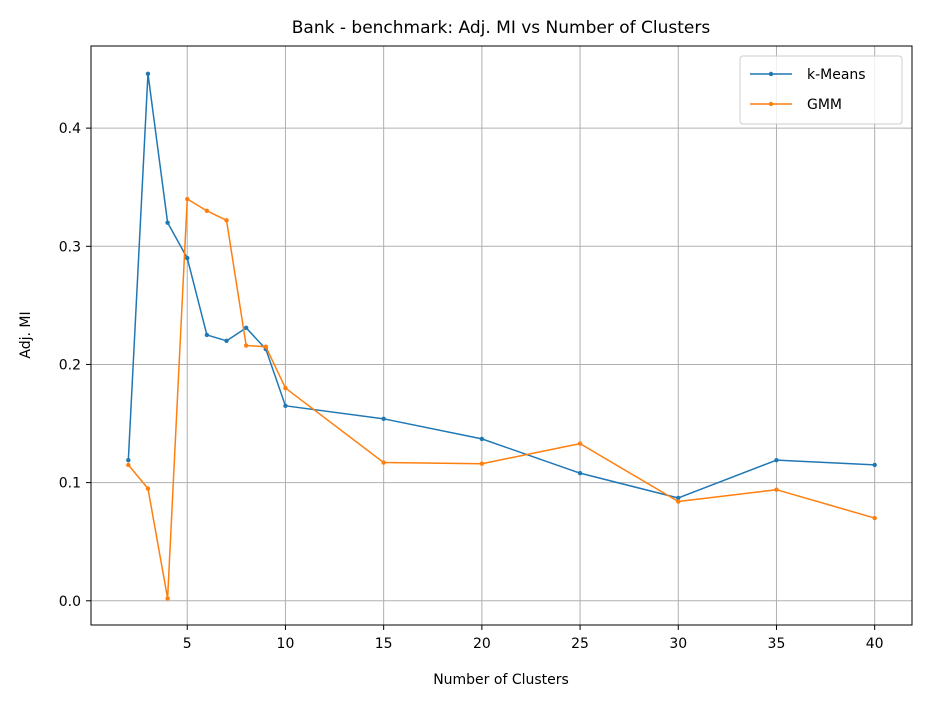  I want to click on y-tick-label: 0.1, so click(70, 484).